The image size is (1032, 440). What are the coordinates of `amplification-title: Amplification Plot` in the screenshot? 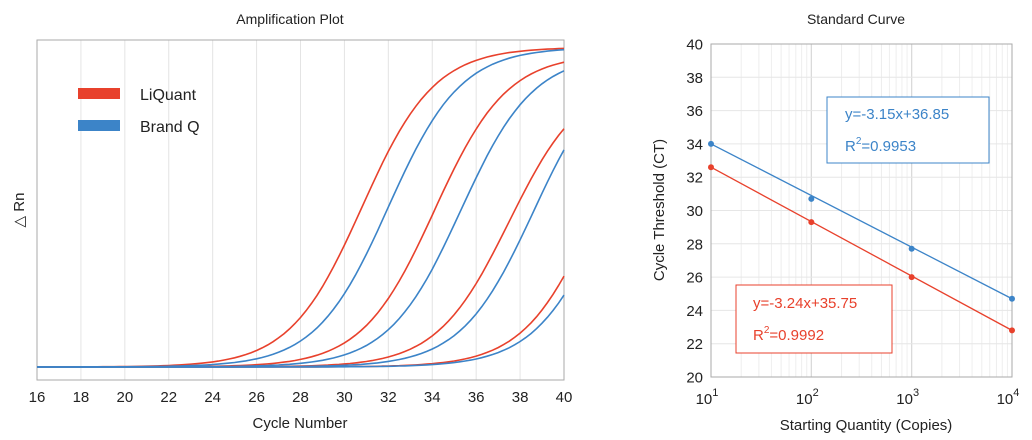 It's located at (289, 19).